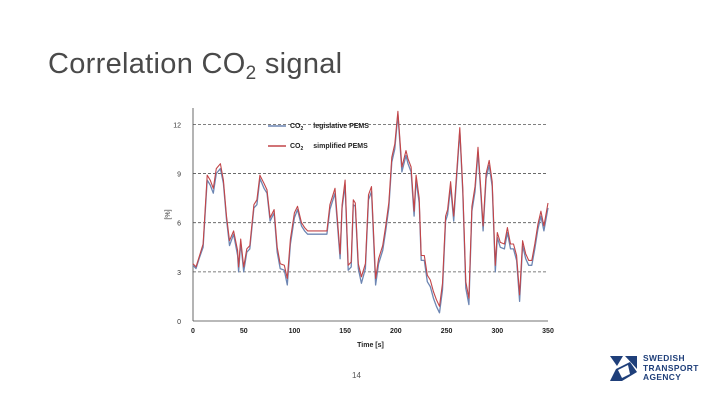 This screenshot has width=720, height=405. What do you see at coordinates (179, 273) in the screenshot?
I see `y-tick-label-3: 3` at bounding box center [179, 273].